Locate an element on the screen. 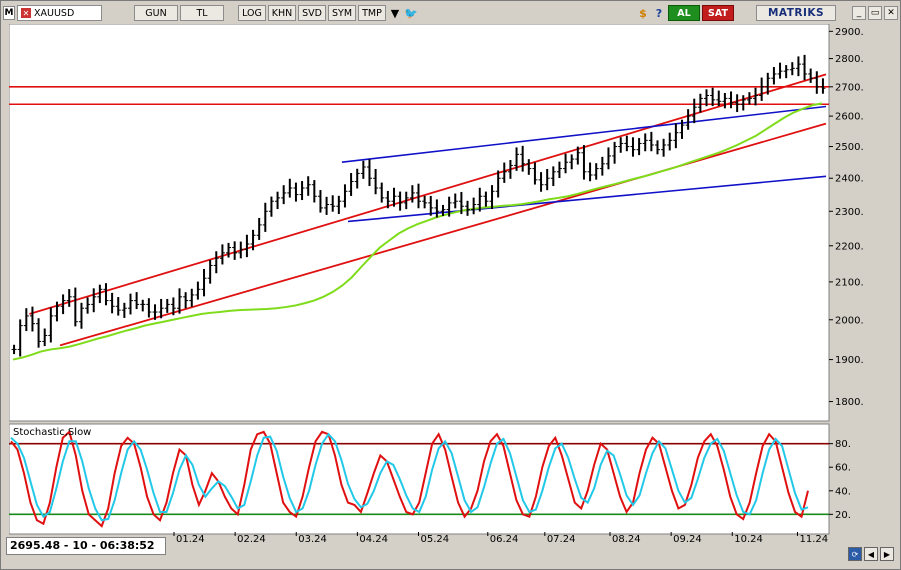 This screenshot has height=570, width=901. buy-button: AL is located at coordinates (684, 13).